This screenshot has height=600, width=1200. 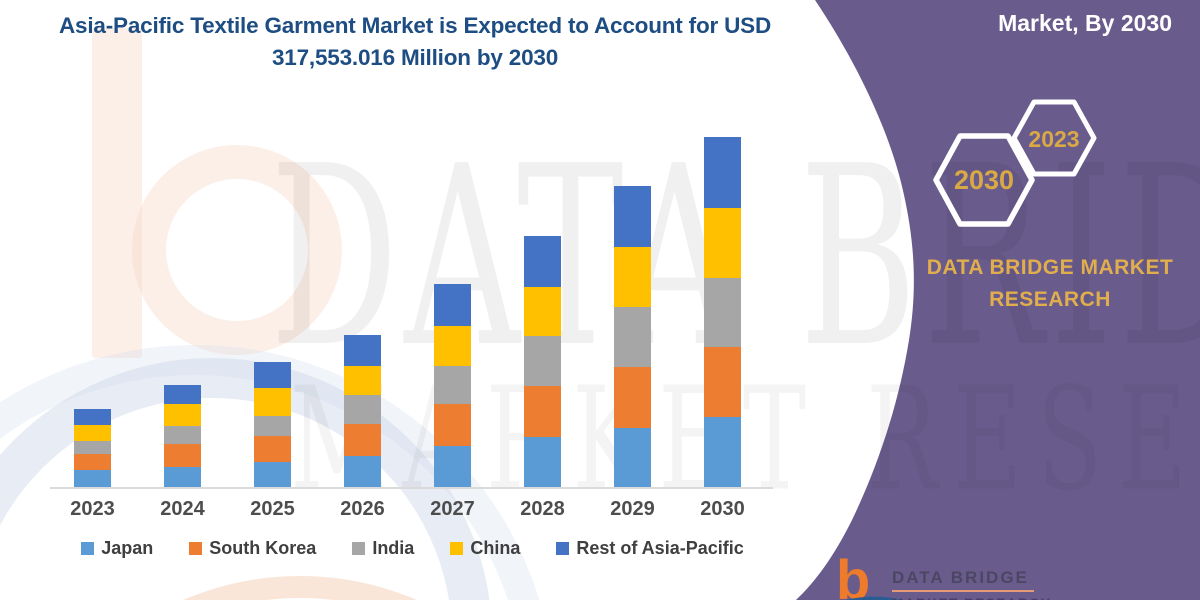 What do you see at coordinates (632, 277) in the screenshot?
I see `segment-china-2029` at bounding box center [632, 277].